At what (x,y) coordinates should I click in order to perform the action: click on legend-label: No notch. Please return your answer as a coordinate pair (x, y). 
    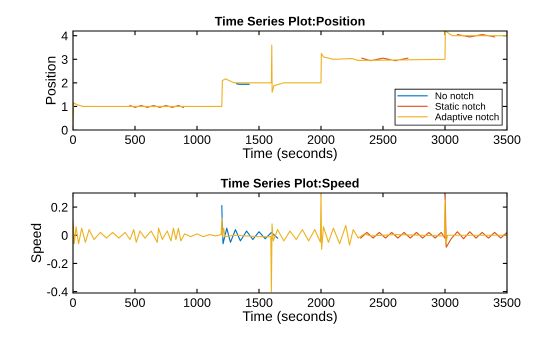
    Looking at the image, I should click on (455, 96).